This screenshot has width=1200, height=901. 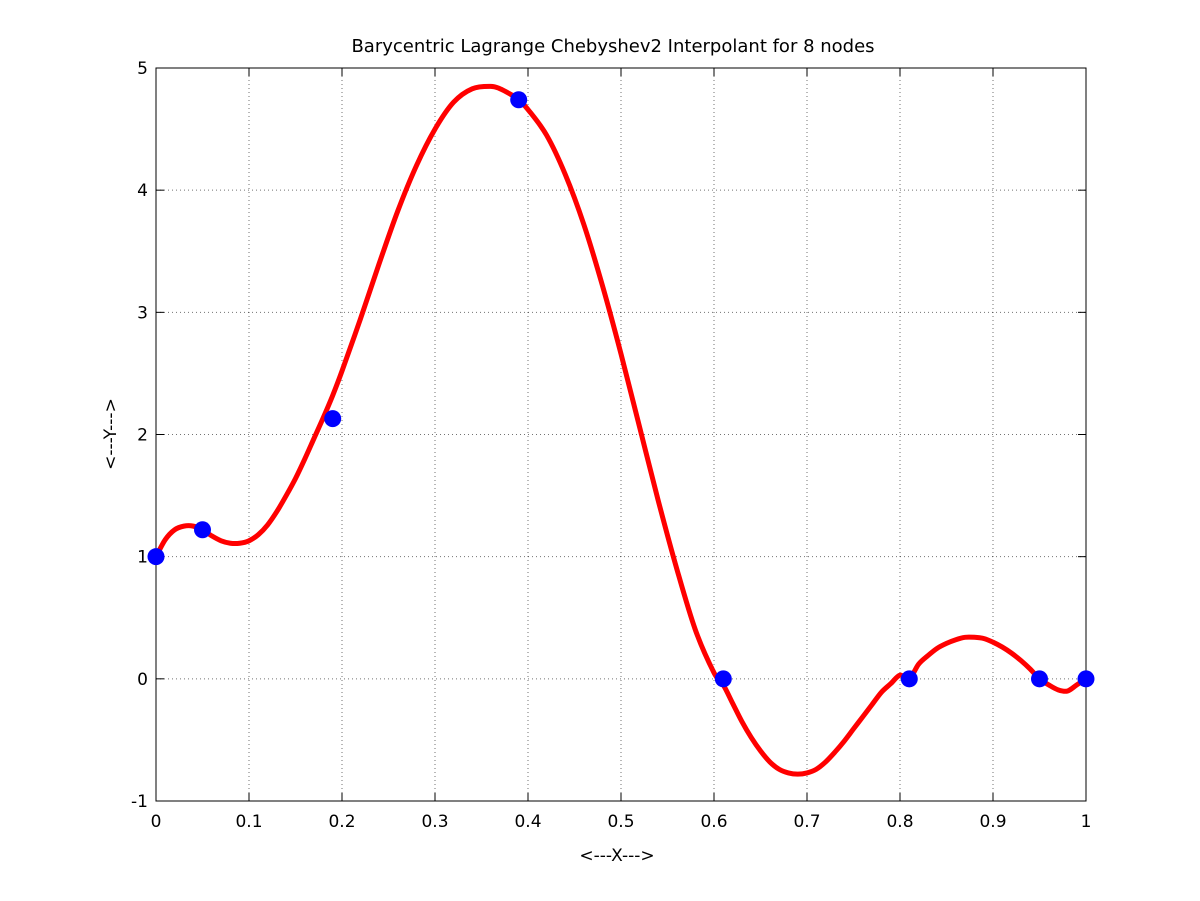 I want to click on y-tick-labels: -1 0 1 2 3 4 5, so click(x=139, y=435).